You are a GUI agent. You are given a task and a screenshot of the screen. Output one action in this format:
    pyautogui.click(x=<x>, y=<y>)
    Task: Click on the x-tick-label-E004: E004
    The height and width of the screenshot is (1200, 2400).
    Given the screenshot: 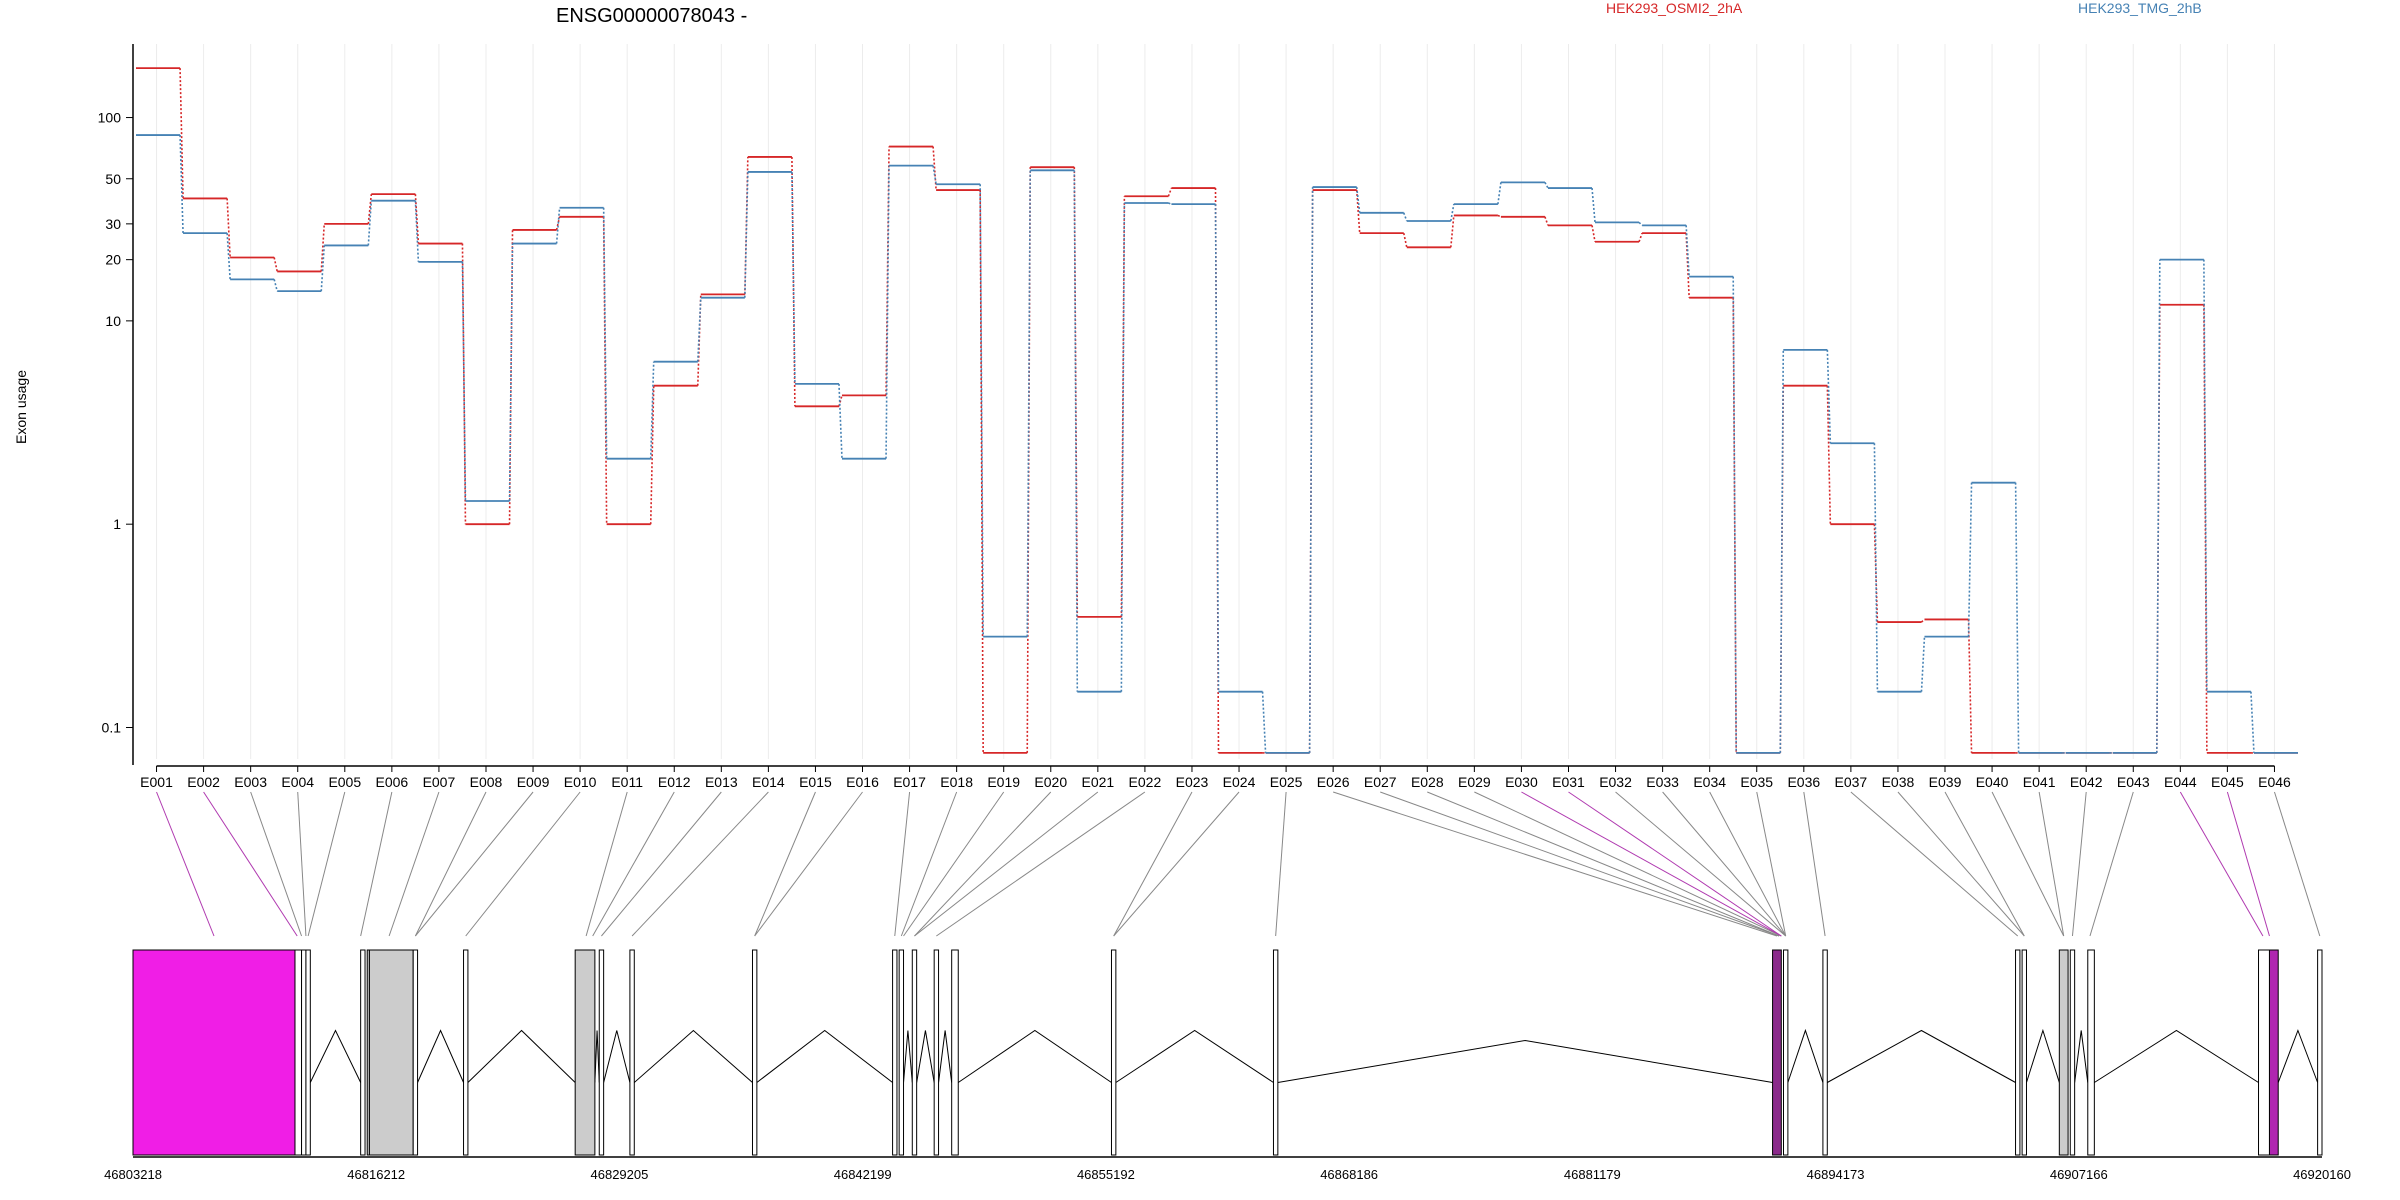 What is the action you would take?
    pyautogui.click(x=297, y=782)
    